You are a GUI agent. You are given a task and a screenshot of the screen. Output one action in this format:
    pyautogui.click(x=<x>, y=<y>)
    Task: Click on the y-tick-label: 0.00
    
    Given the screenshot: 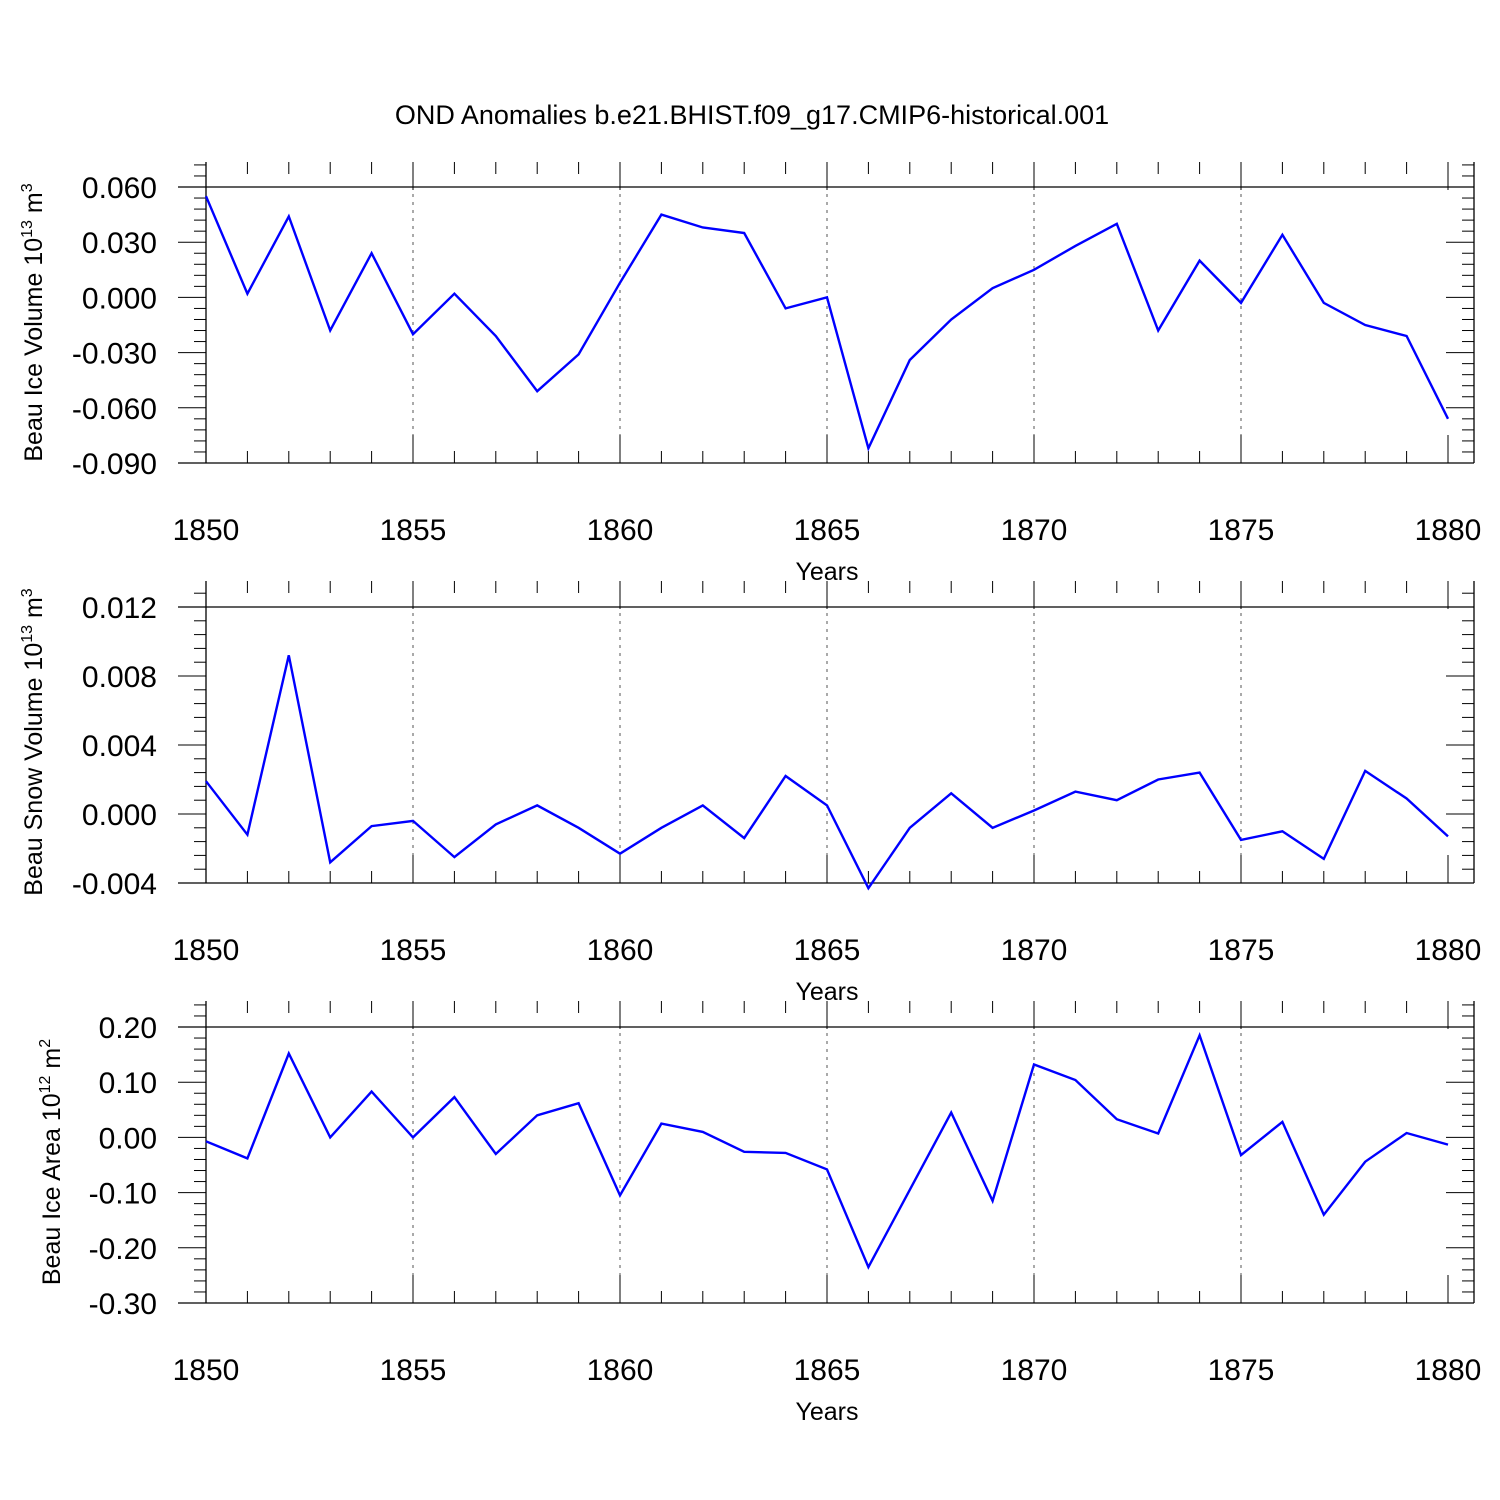 What is the action you would take?
    pyautogui.click(x=128, y=1138)
    